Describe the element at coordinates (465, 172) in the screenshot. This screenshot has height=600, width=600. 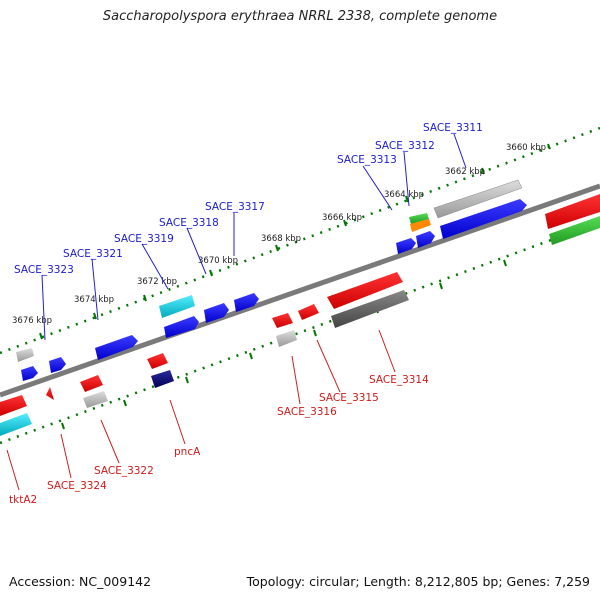
I see `scale-tick-label: 3662 kbp` at that location.